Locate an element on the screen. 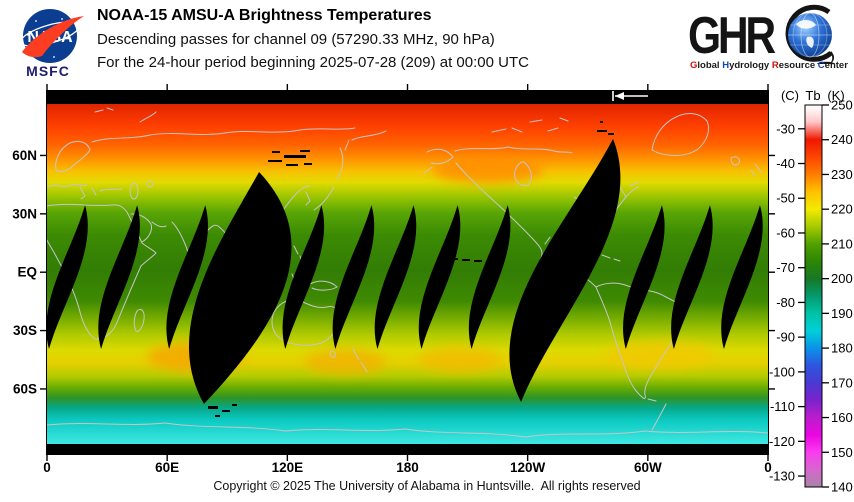 This screenshot has width=854, height=502. ghrc-tagline: Global Hydrology Resource Center is located at coordinates (770, 65).